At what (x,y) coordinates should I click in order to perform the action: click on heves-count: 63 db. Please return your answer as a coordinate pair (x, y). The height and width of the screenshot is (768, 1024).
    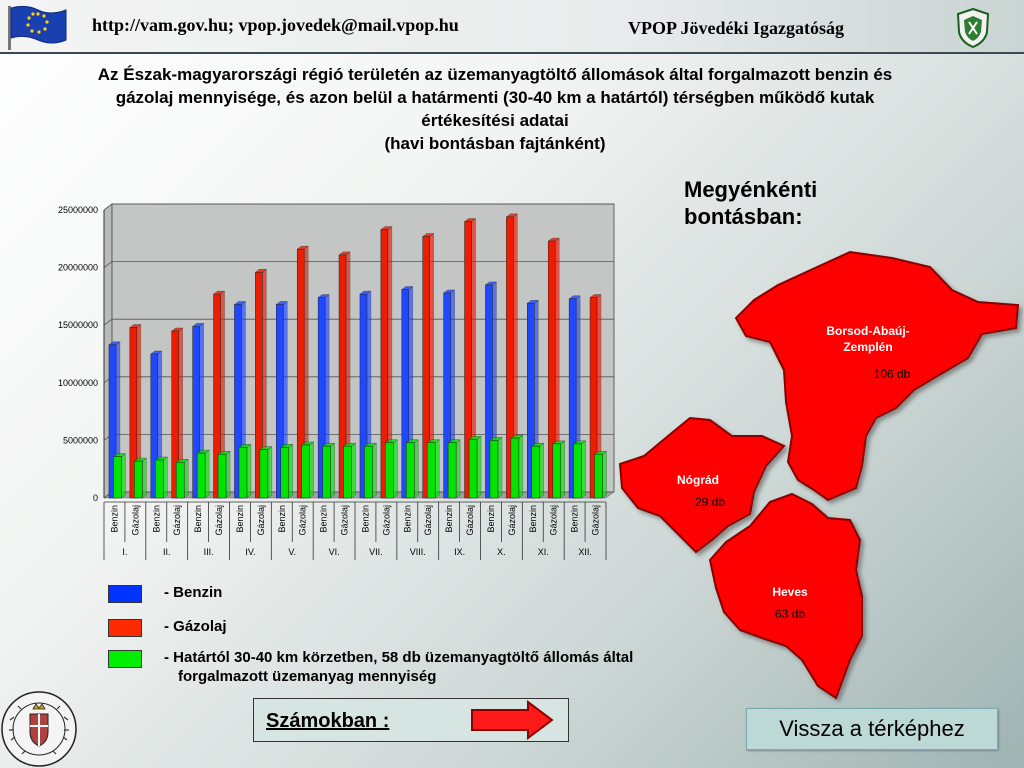
    Looking at the image, I should click on (790, 614).